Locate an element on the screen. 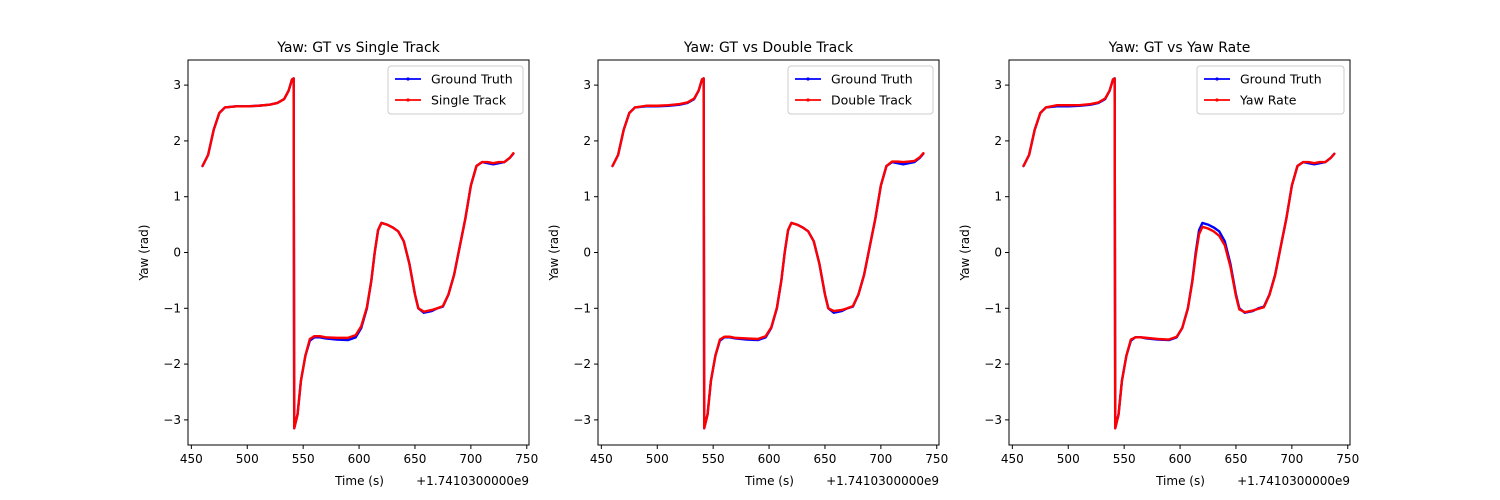  legend-entry-single-track: Single Track is located at coordinates (469, 100).